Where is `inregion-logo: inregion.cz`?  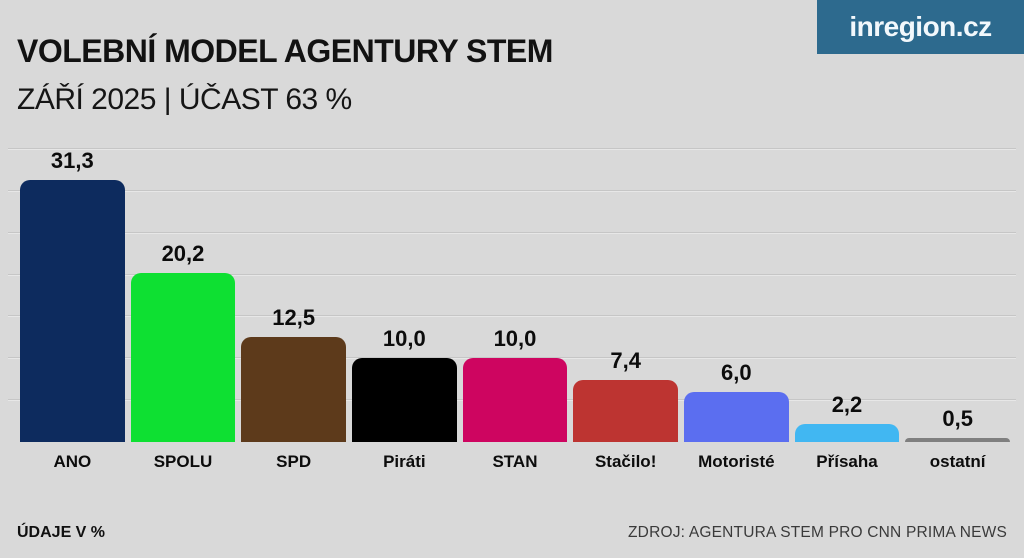
inregion-logo: inregion.cz is located at coordinates (920, 27).